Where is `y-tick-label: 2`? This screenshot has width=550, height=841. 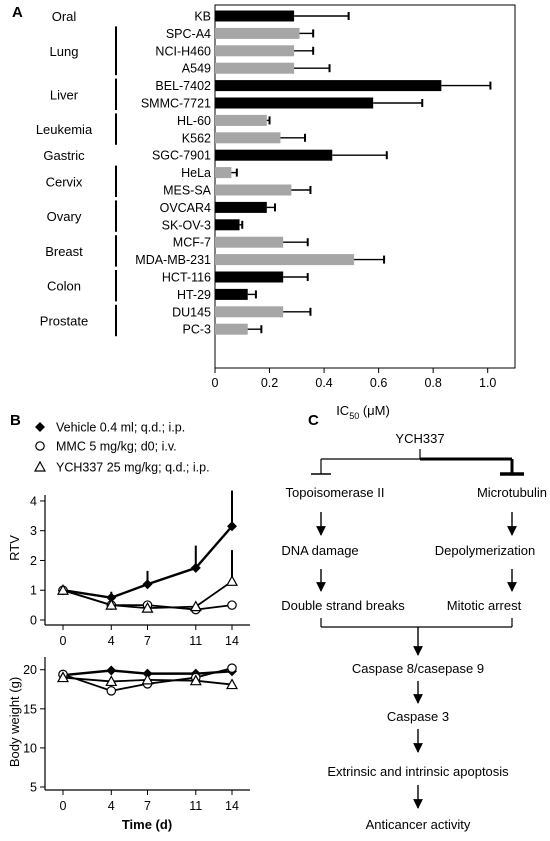 y-tick-label: 2 is located at coordinates (33, 561).